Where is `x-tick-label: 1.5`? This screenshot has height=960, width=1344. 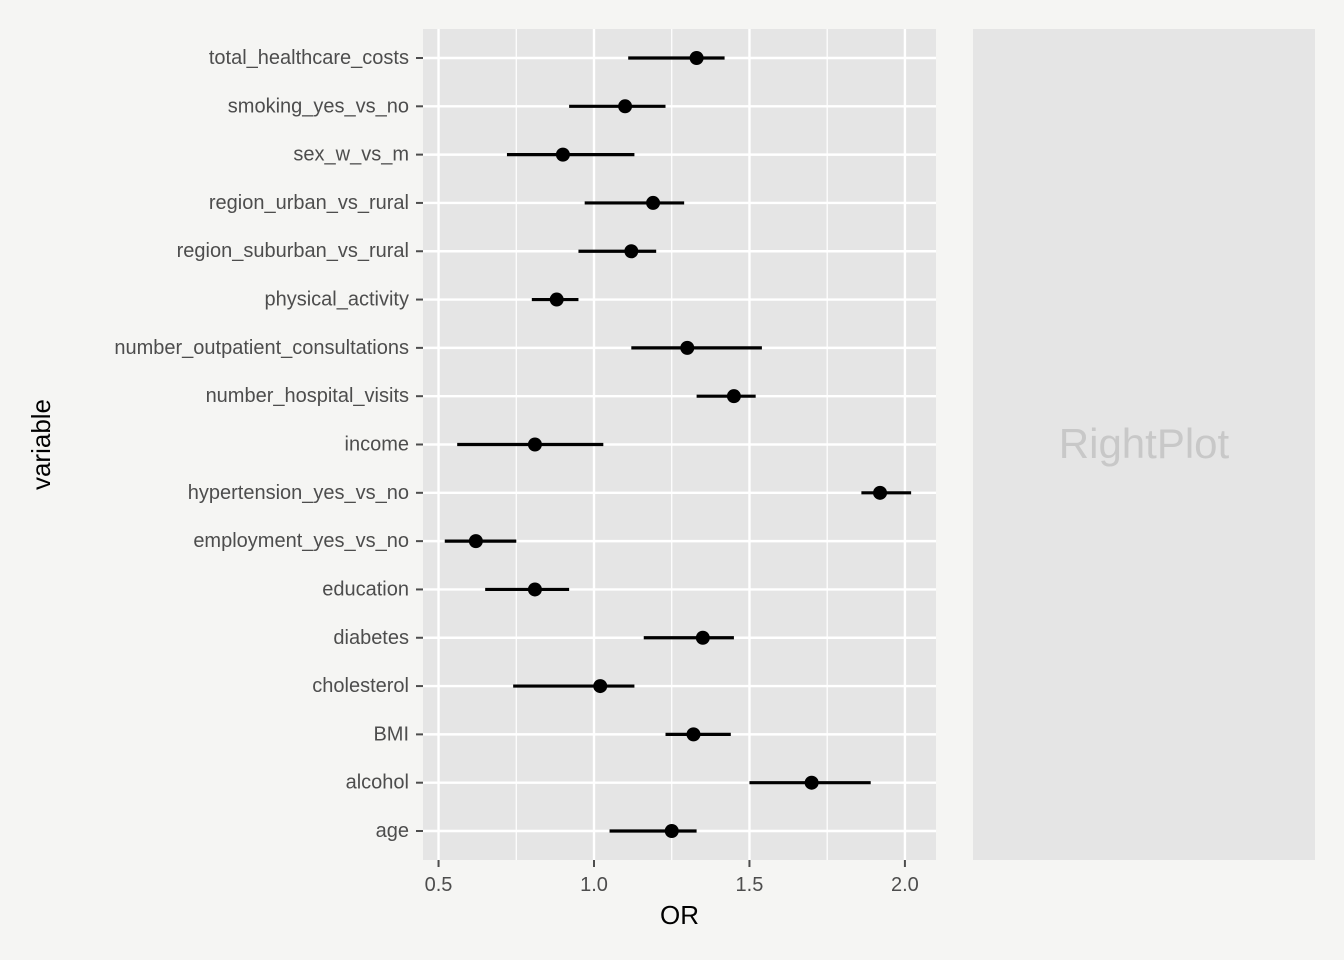
x-tick-label: 1.5 is located at coordinates (750, 885).